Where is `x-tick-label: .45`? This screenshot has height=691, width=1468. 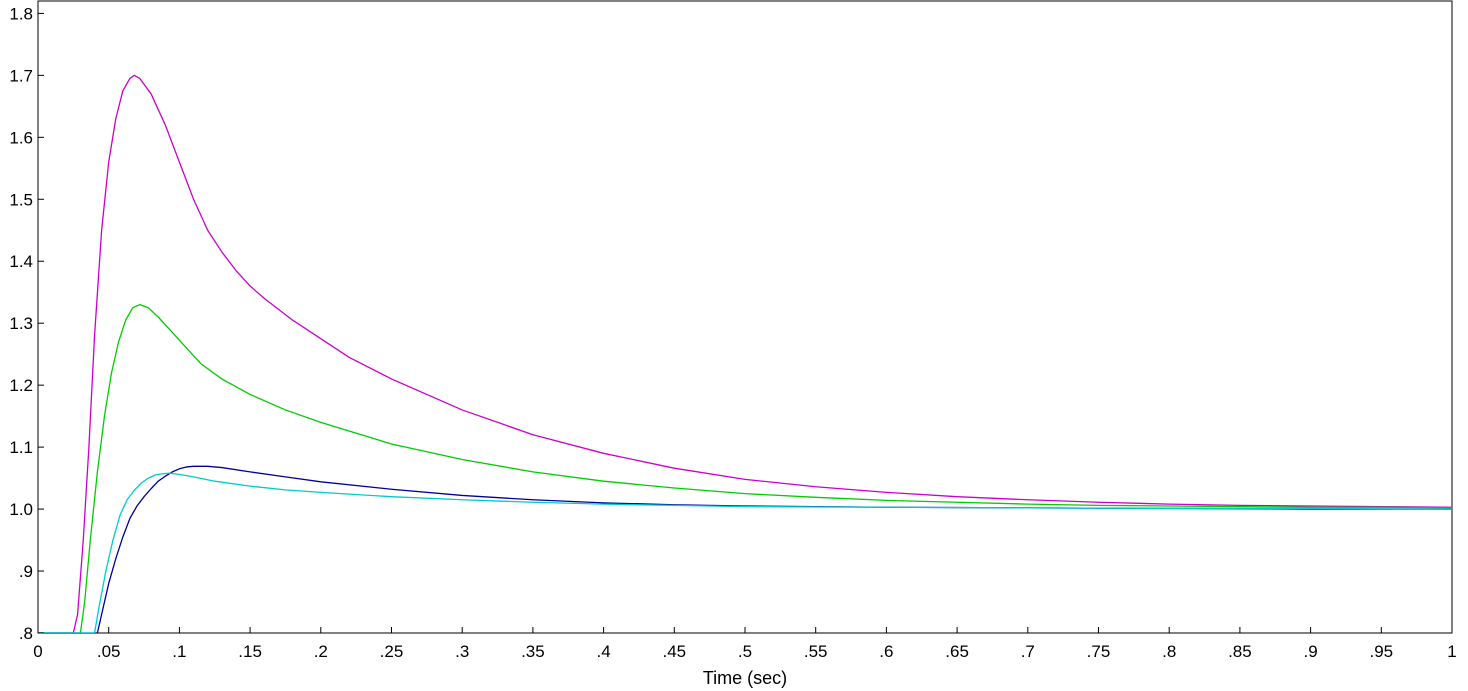
x-tick-label: .45 is located at coordinates (674, 651).